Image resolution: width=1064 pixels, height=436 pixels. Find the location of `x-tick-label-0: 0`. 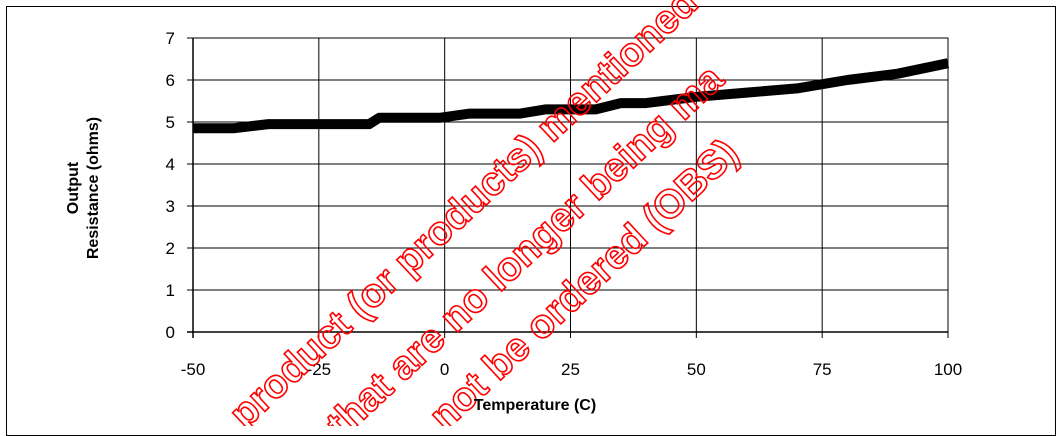

x-tick-label-0: 0 is located at coordinates (444, 369).